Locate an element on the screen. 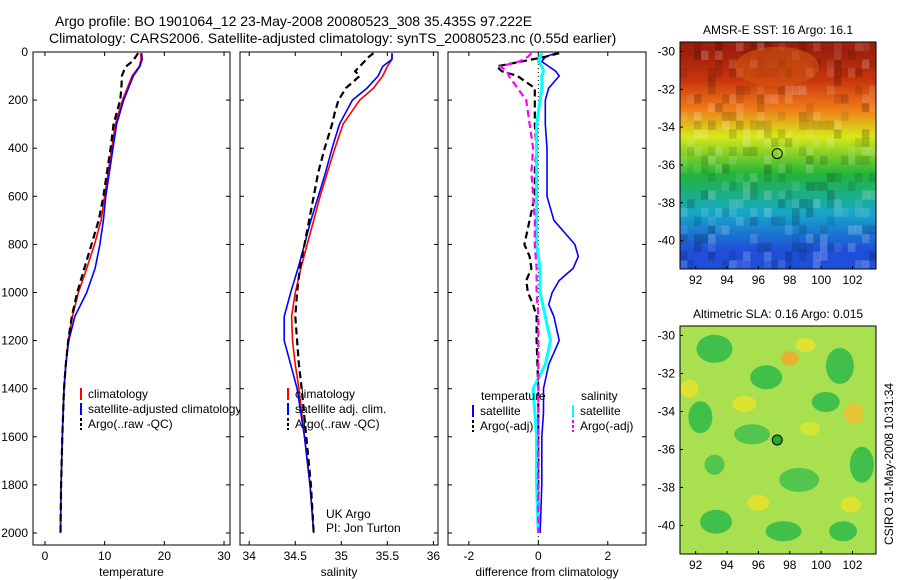 The image size is (900, 580). y-tick-label: -32 is located at coordinates (667, 374).